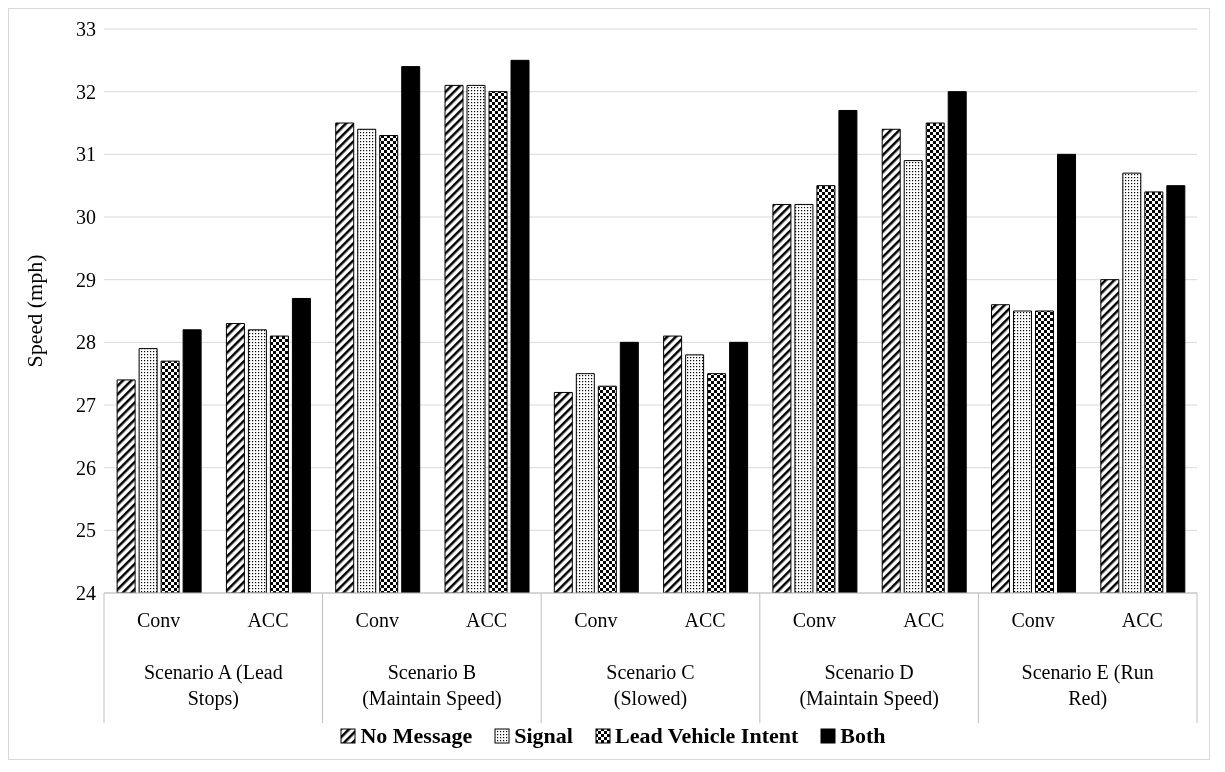 The image size is (1225, 772). What do you see at coordinates (86, 154) in the screenshot?
I see `y-tick-label: 31` at bounding box center [86, 154].